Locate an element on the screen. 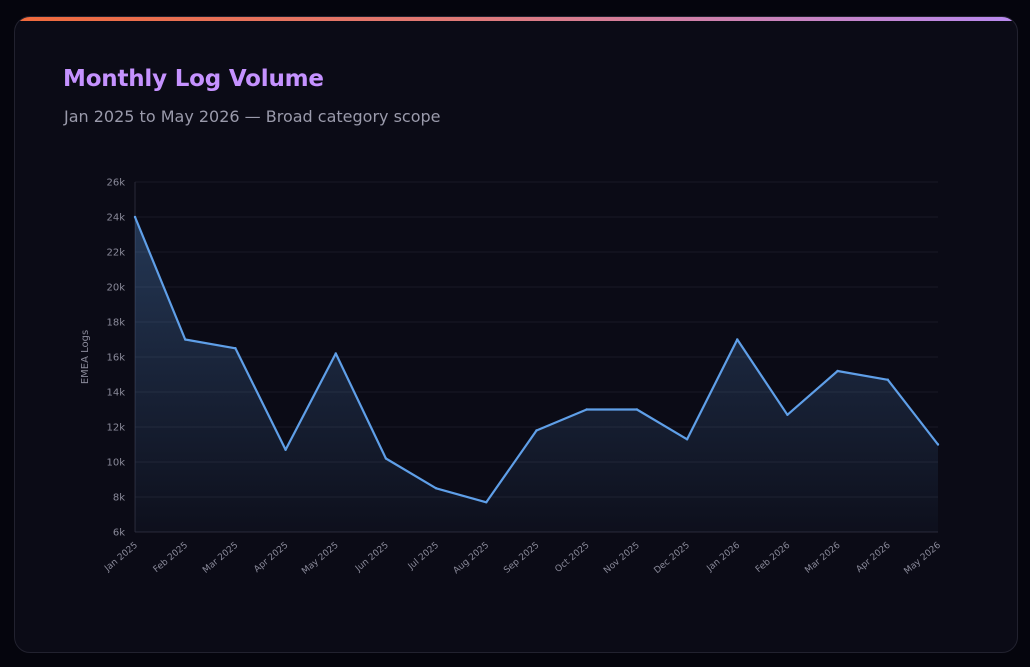 This screenshot has height=667, width=1030. x-tick-label: May 2025 is located at coordinates (320, 559).